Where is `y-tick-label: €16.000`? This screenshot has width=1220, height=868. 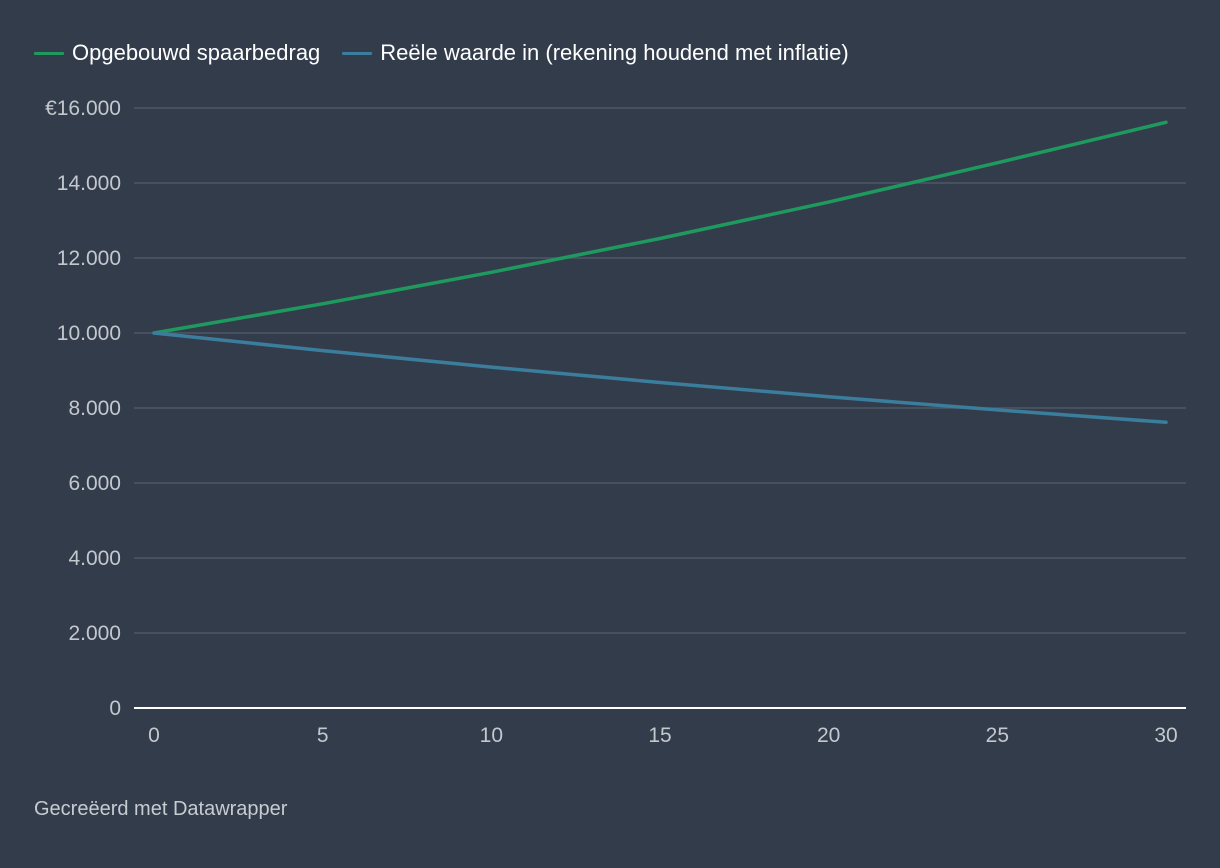 y-tick-label: €16.000 is located at coordinates (83, 108).